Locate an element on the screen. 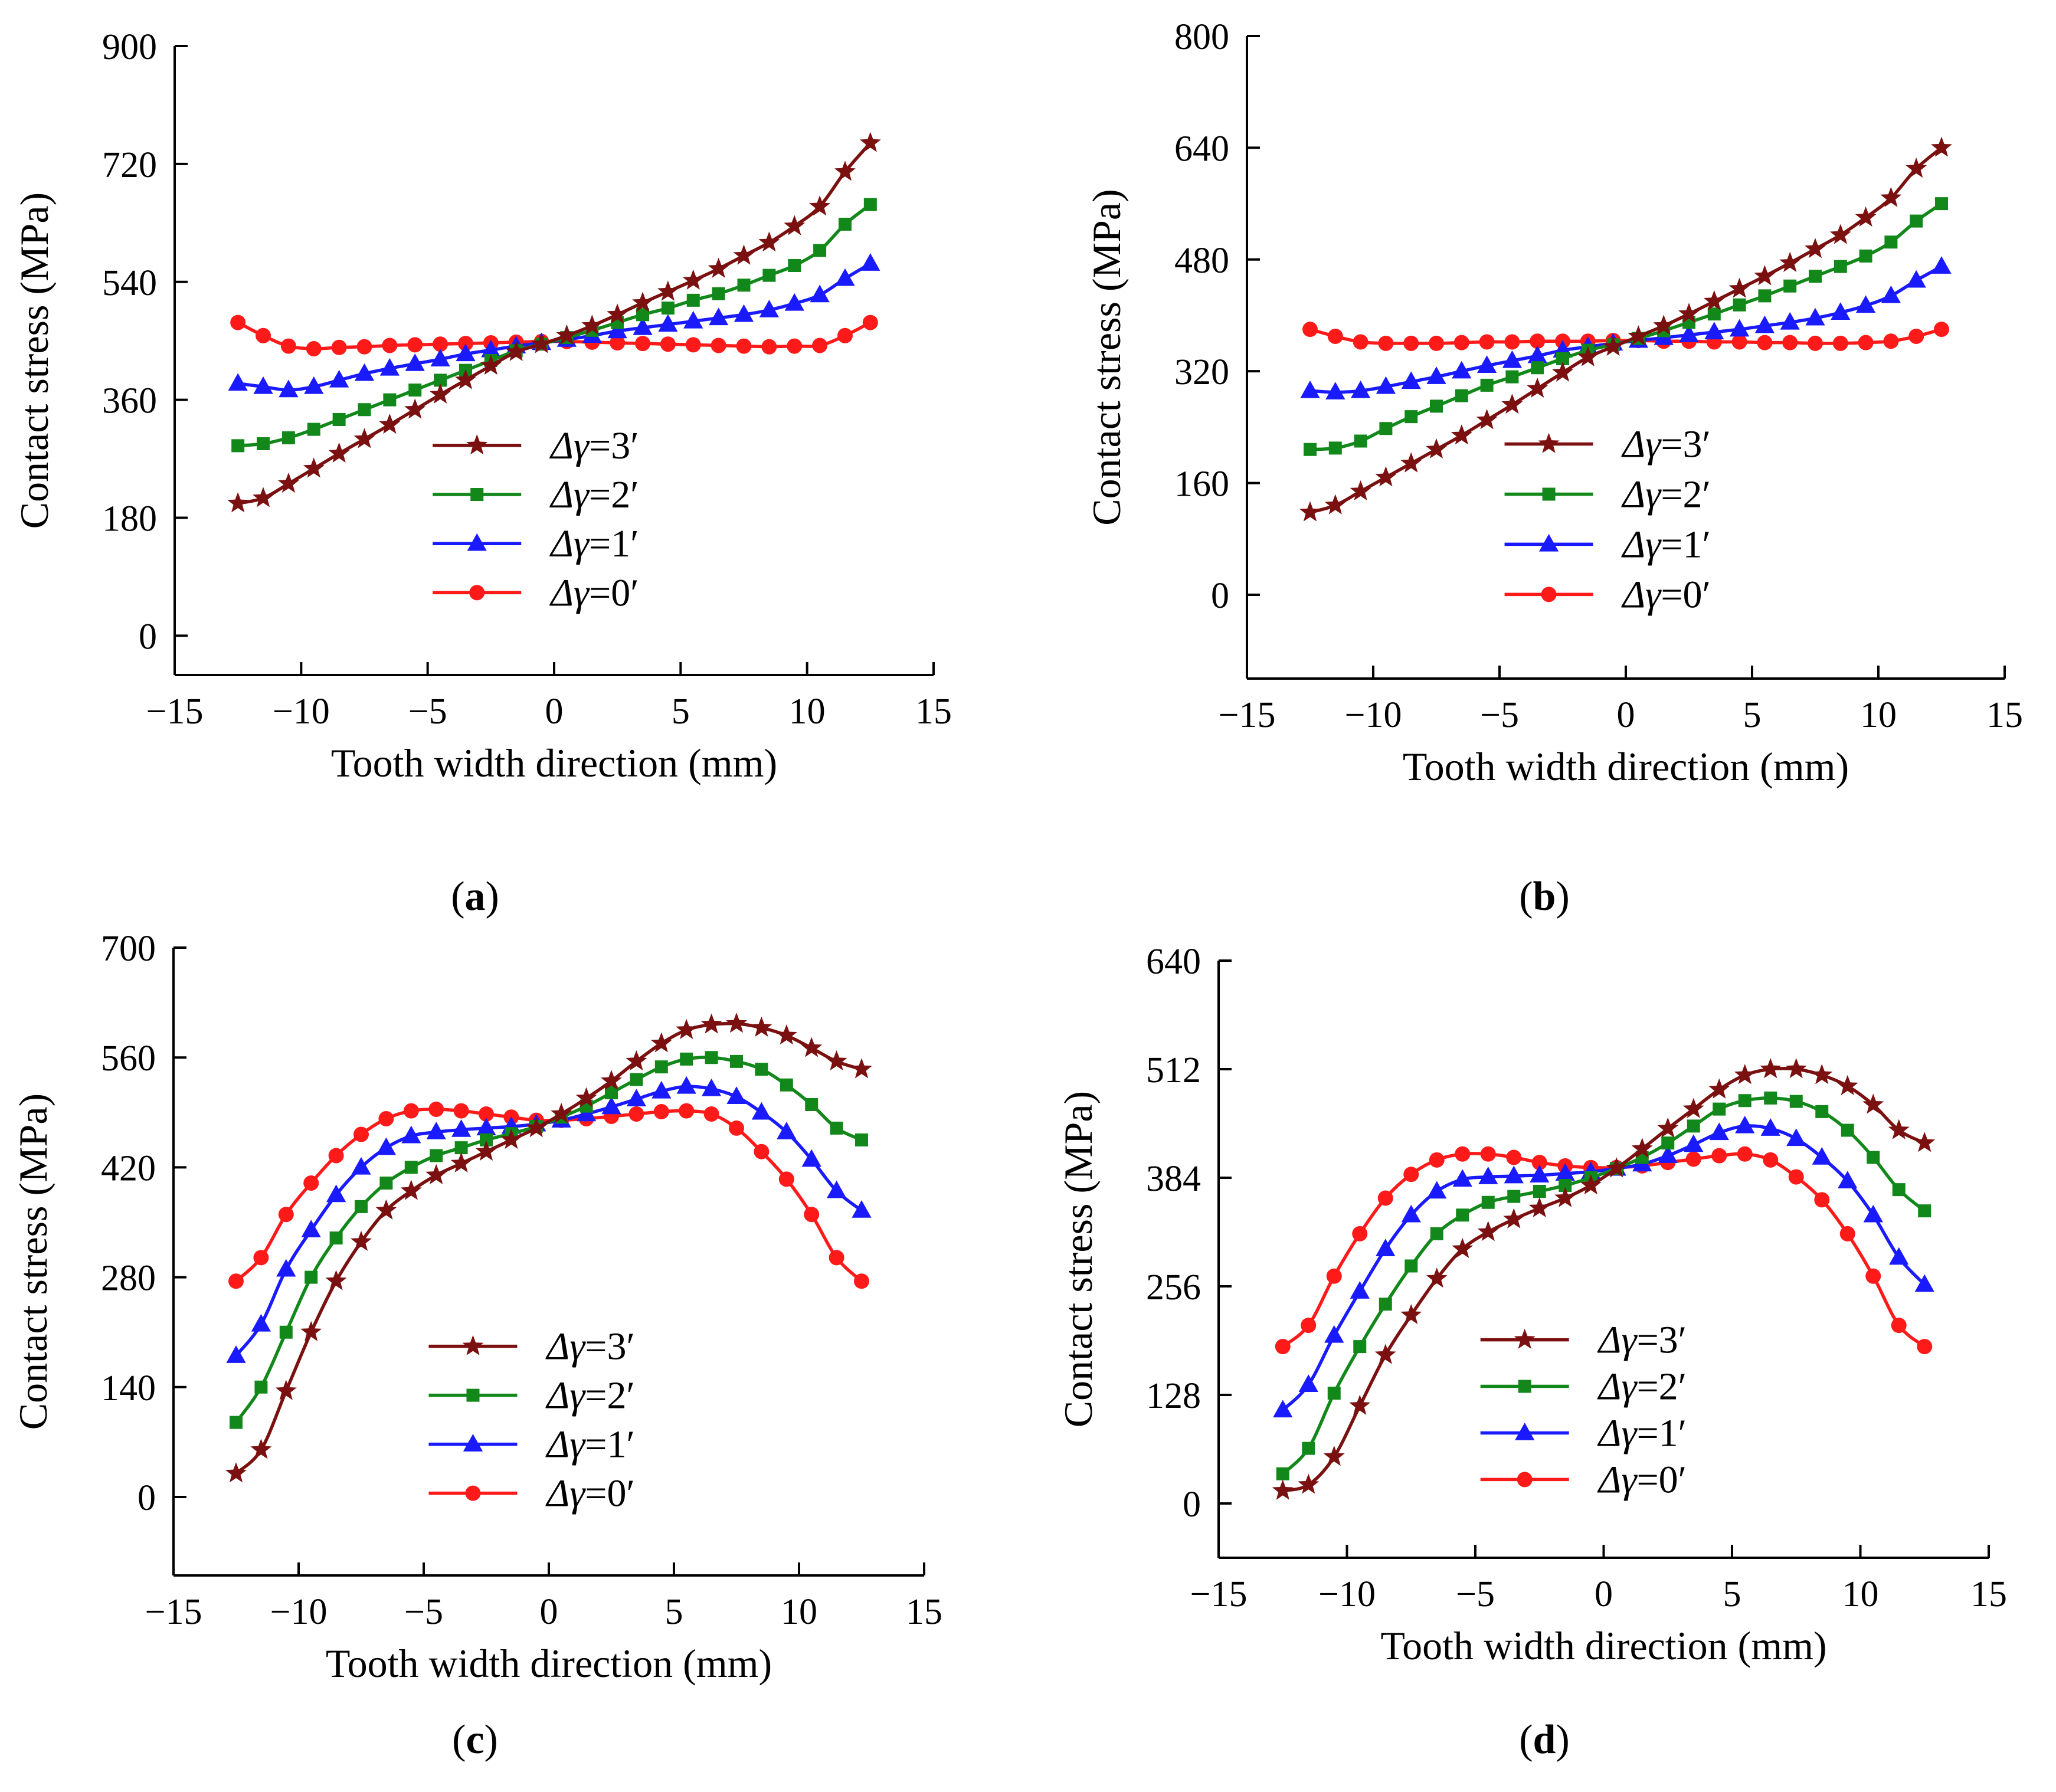 This screenshot has height=1792, width=2056. y-tick-label: 140 is located at coordinates (128, 1388).